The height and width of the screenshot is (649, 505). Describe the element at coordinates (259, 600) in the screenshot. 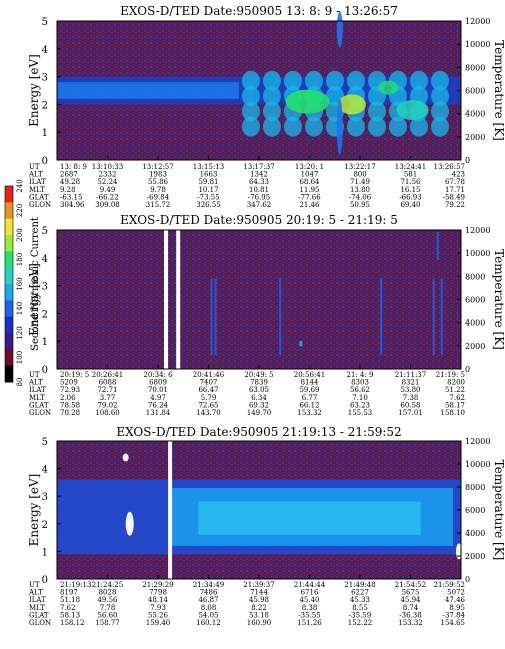

I see `orbit-table-cell: 45.98` at that location.